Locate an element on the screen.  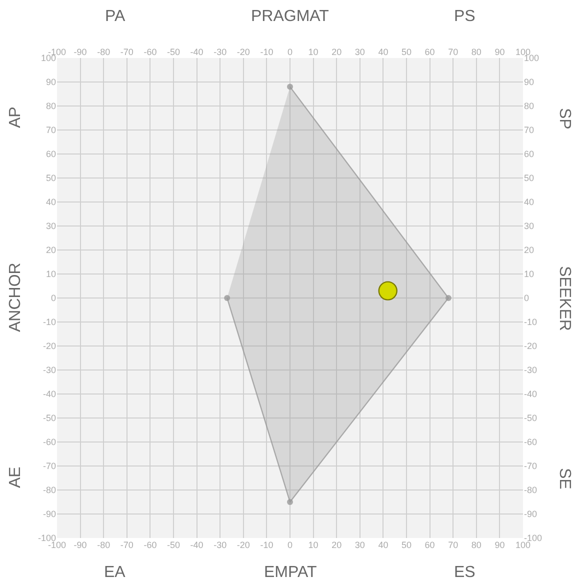
y2-tick-label: -50 is located at coordinates (531, 418).